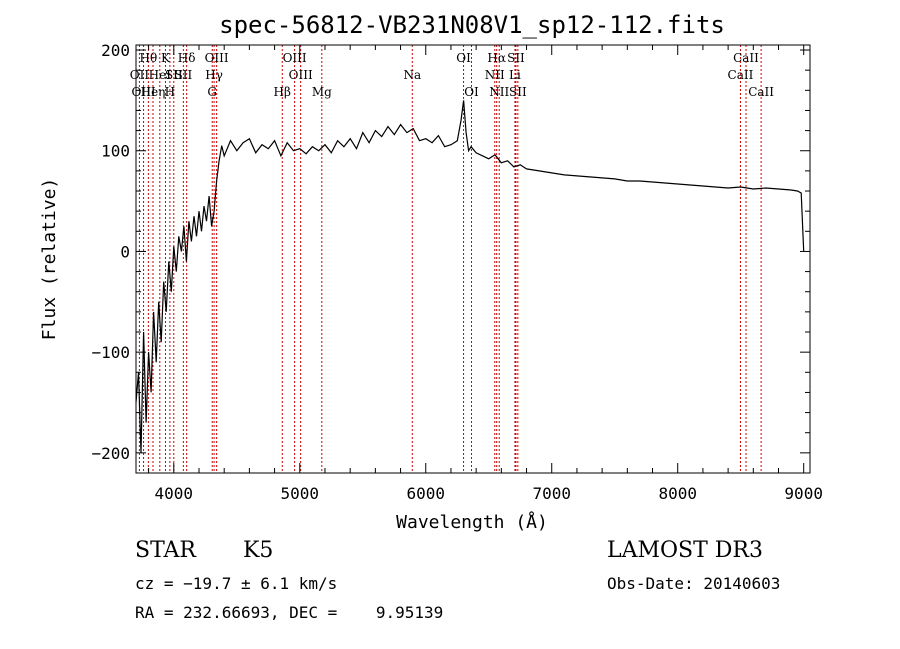 The height and width of the screenshot is (649, 900). I want to click on object-class: STAR, so click(165, 550).